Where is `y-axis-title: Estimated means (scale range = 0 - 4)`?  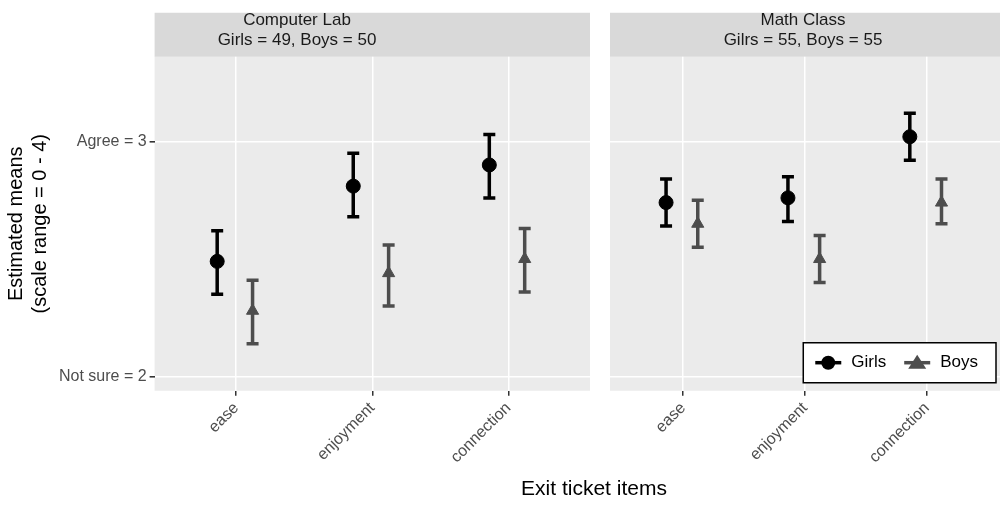 y-axis-title: Estimated means (scale range = 0 - 4) is located at coordinates (26, 223).